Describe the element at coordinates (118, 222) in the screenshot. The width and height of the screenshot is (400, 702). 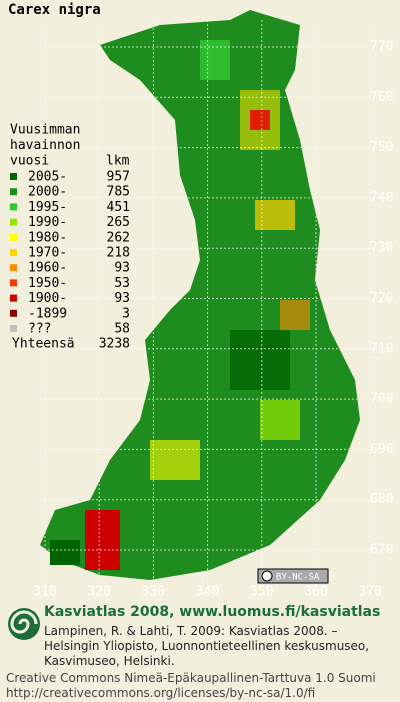
I see `legend-count: 265` at that location.